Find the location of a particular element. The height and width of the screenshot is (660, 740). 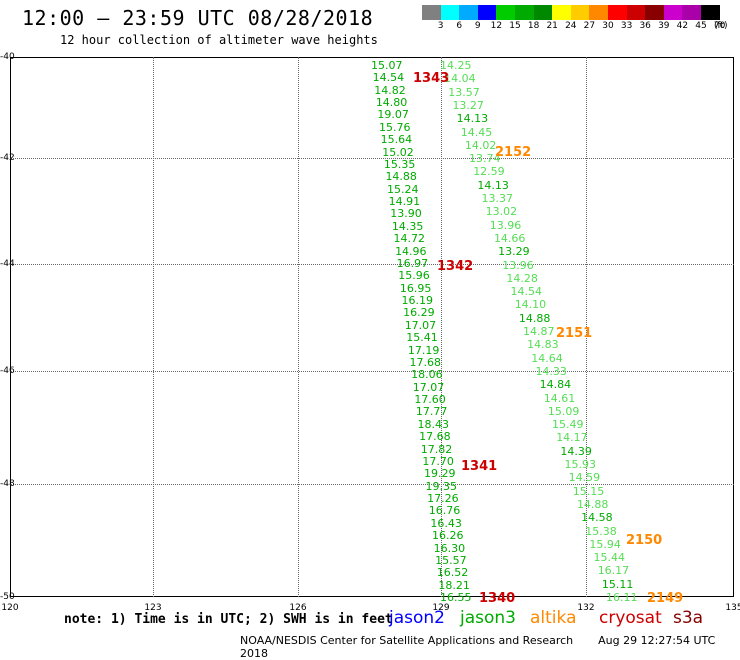

longitude-label: 132 is located at coordinates (586, 608).